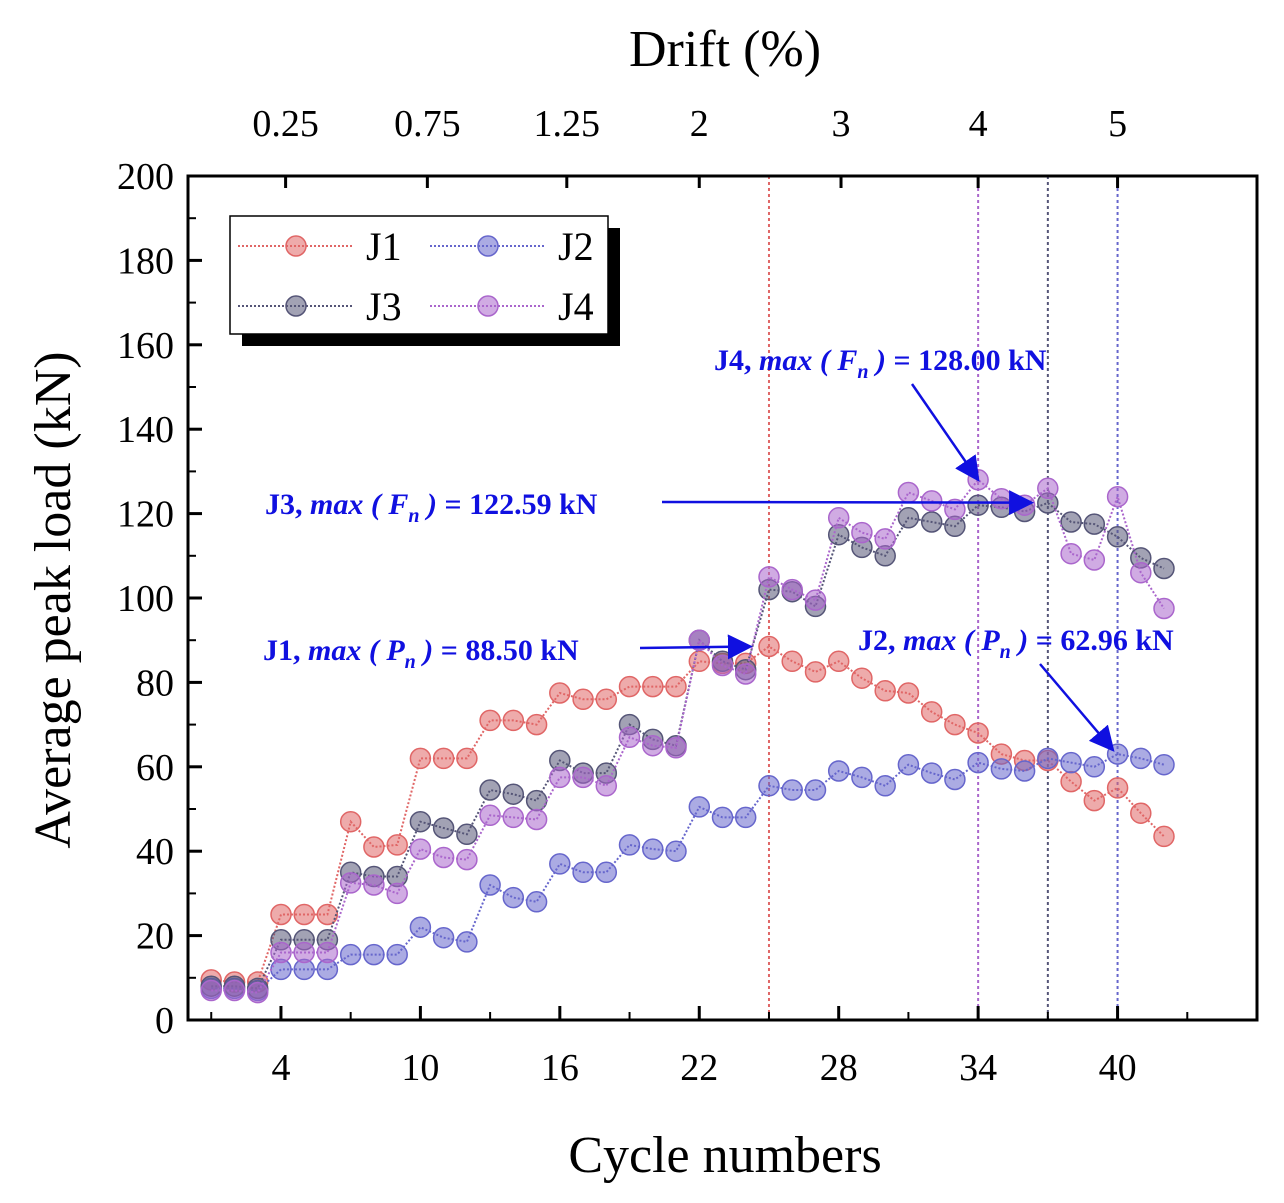 The height and width of the screenshot is (1203, 1284). What do you see at coordinates (1016, 643) in the screenshot?
I see `annotation-text: J2, max ( Pn ) = 62.96 kN` at bounding box center [1016, 643].